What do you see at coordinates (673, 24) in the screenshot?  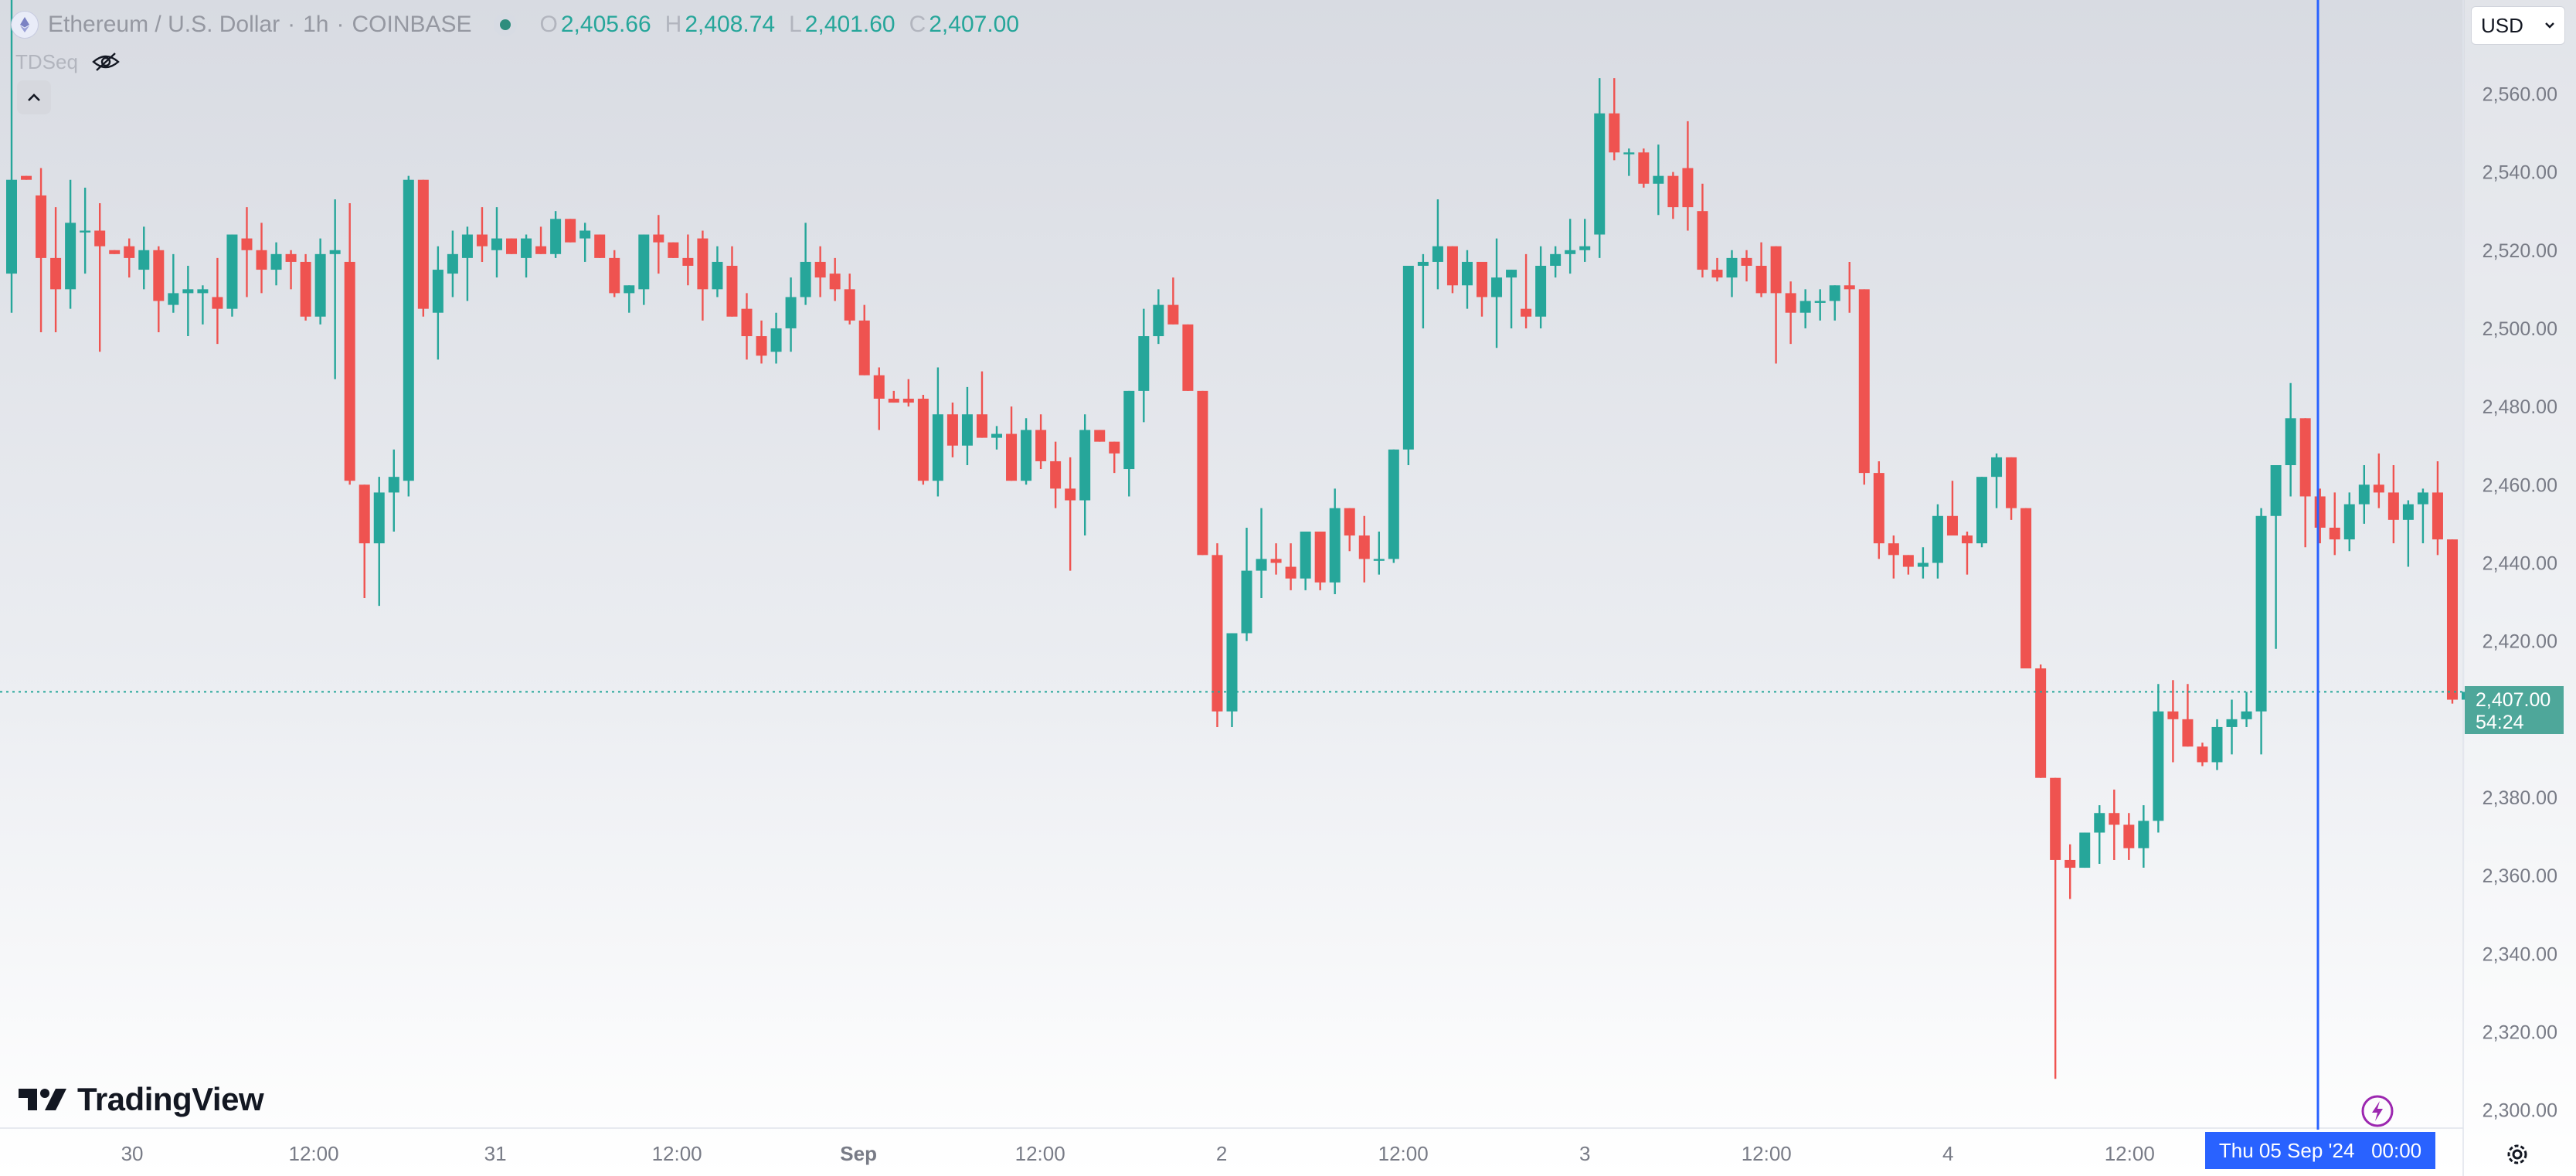 I see `high-key: H` at bounding box center [673, 24].